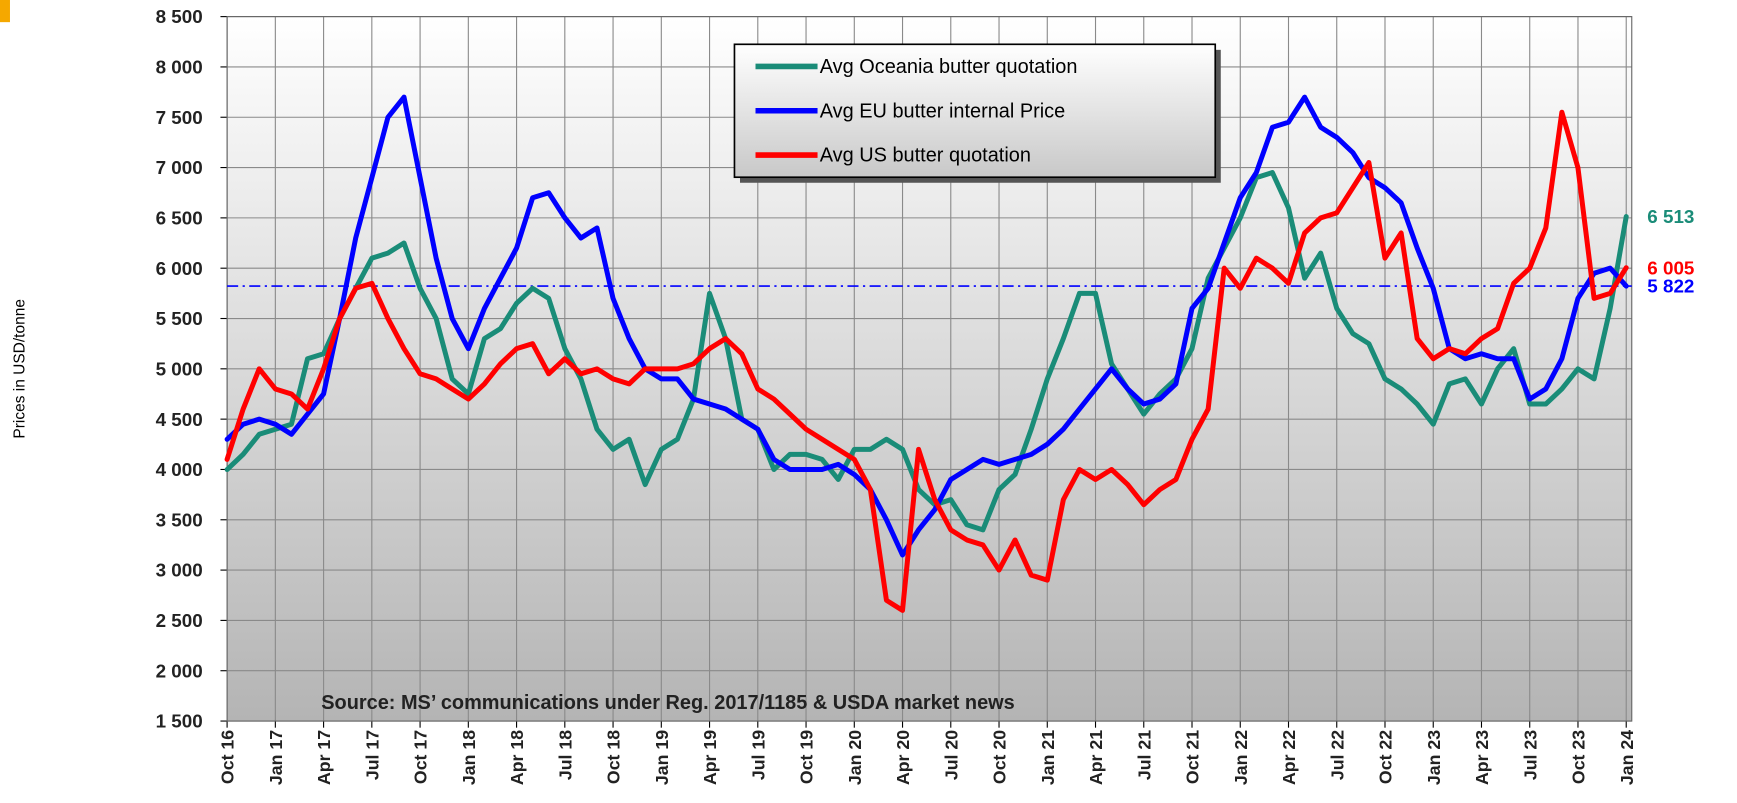 This screenshot has height=803, width=1737. What do you see at coordinates (179, 318) in the screenshot?
I see `y-tick-label: 5 500` at bounding box center [179, 318].